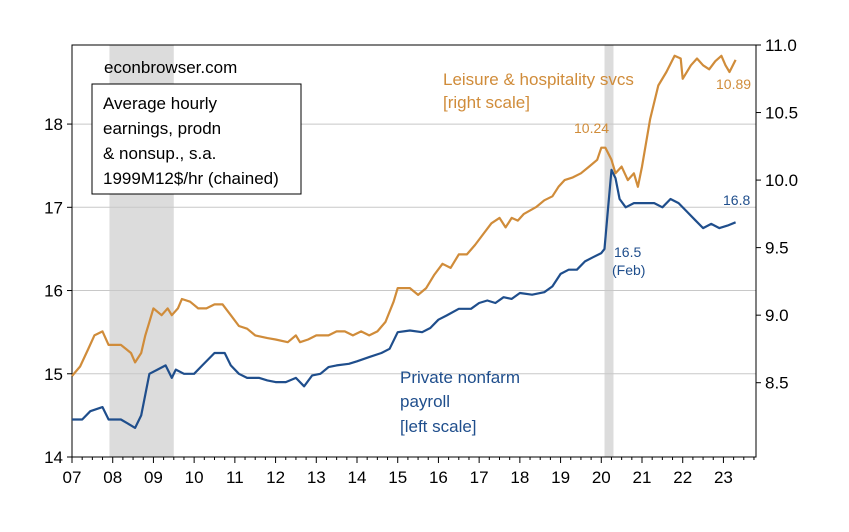  I want to click on leisure-label-line-1: Leisure & hospitality svcs, so click(538, 79).